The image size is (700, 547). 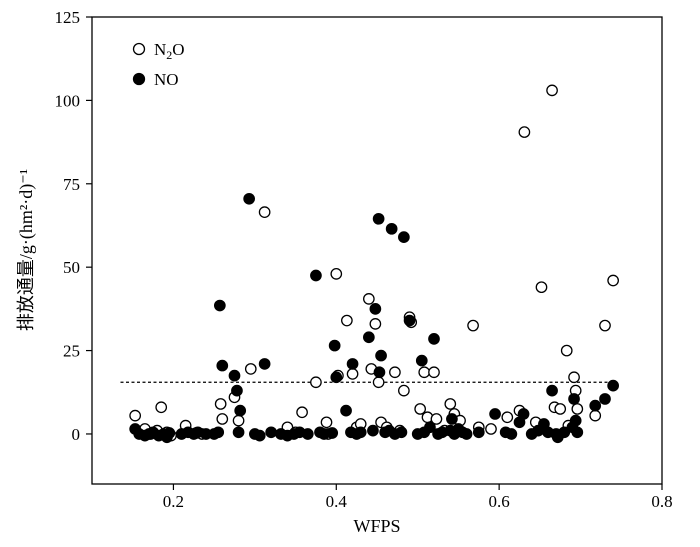 I want to click on legend-label-tail: O, so click(x=178, y=49).